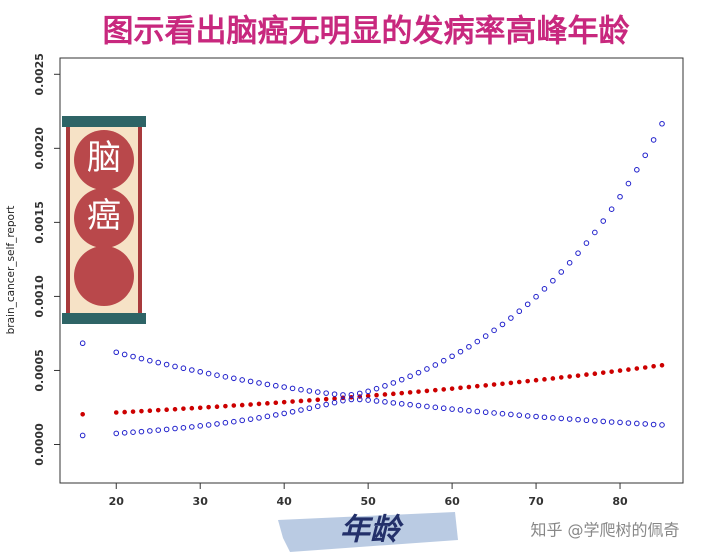 This screenshot has height=560, width=719. Describe the element at coordinates (620, 501) in the screenshot. I see `x-tick-label: 80` at that location.